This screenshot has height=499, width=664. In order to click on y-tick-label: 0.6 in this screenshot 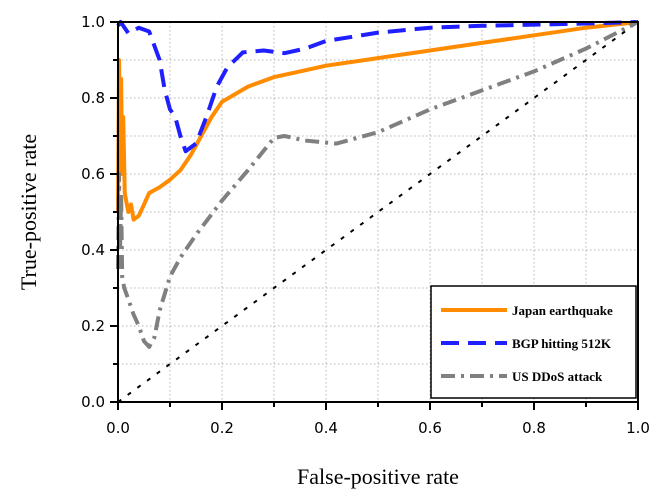, I will do `click(93, 174)`.